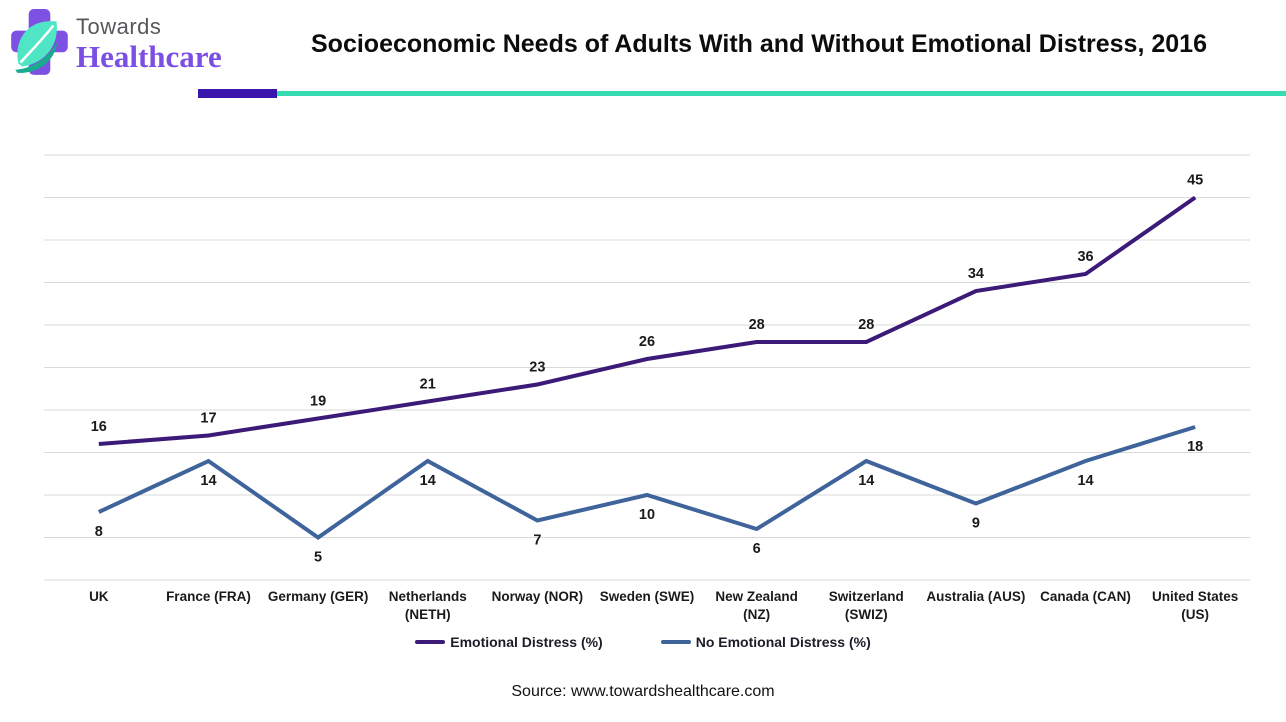 The height and width of the screenshot is (722, 1286). Describe the element at coordinates (1195, 181) in the screenshot. I see `data-label: 45` at that location.